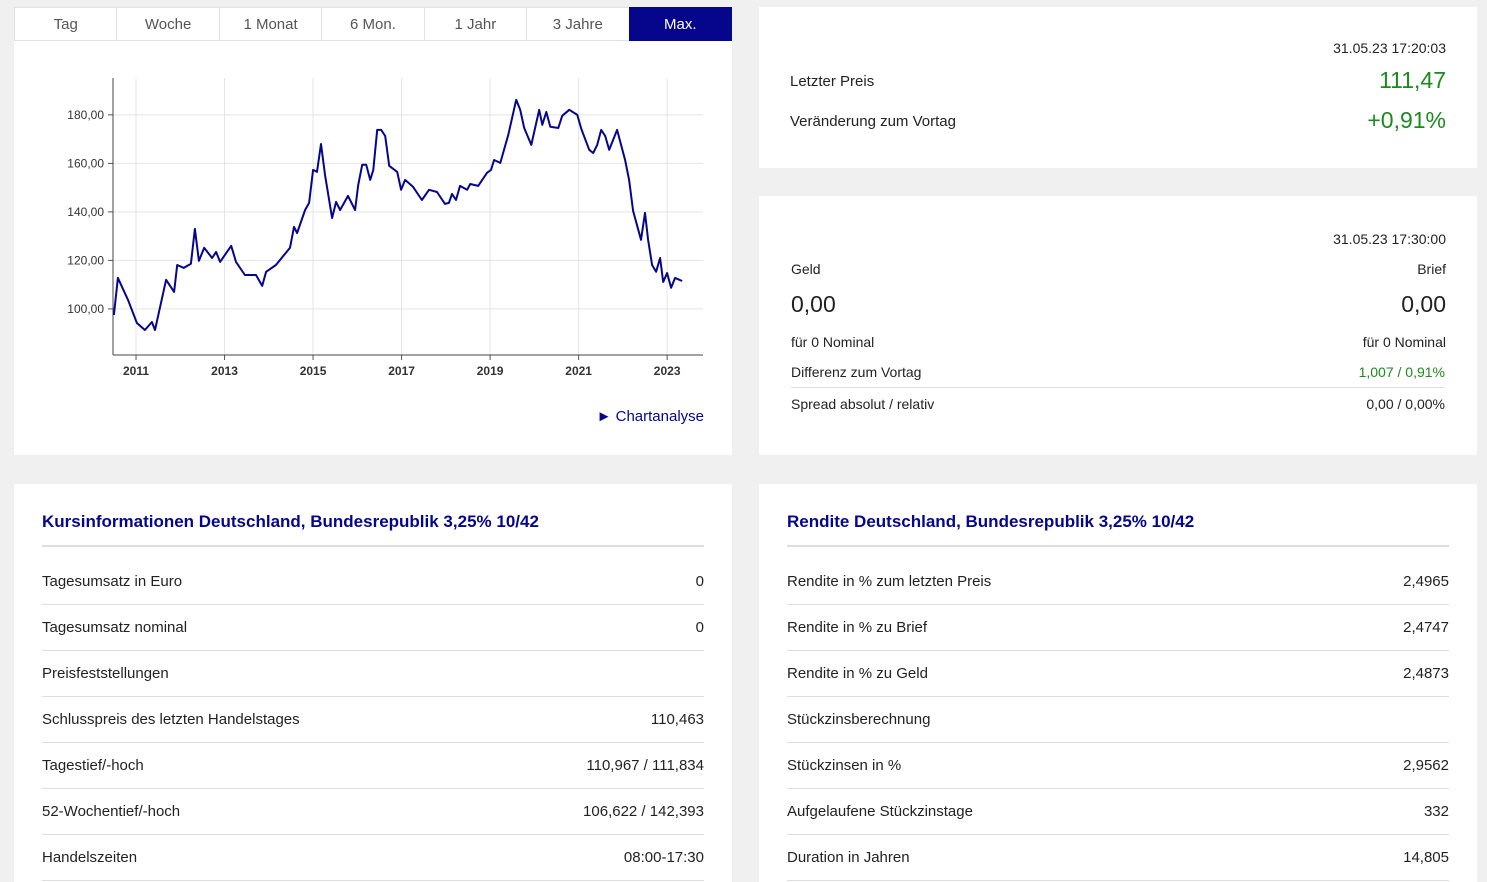  What do you see at coordinates (1426, 581) in the screenshot?
I see `row-value: 2,4965` at bounding box center [1426, 581].